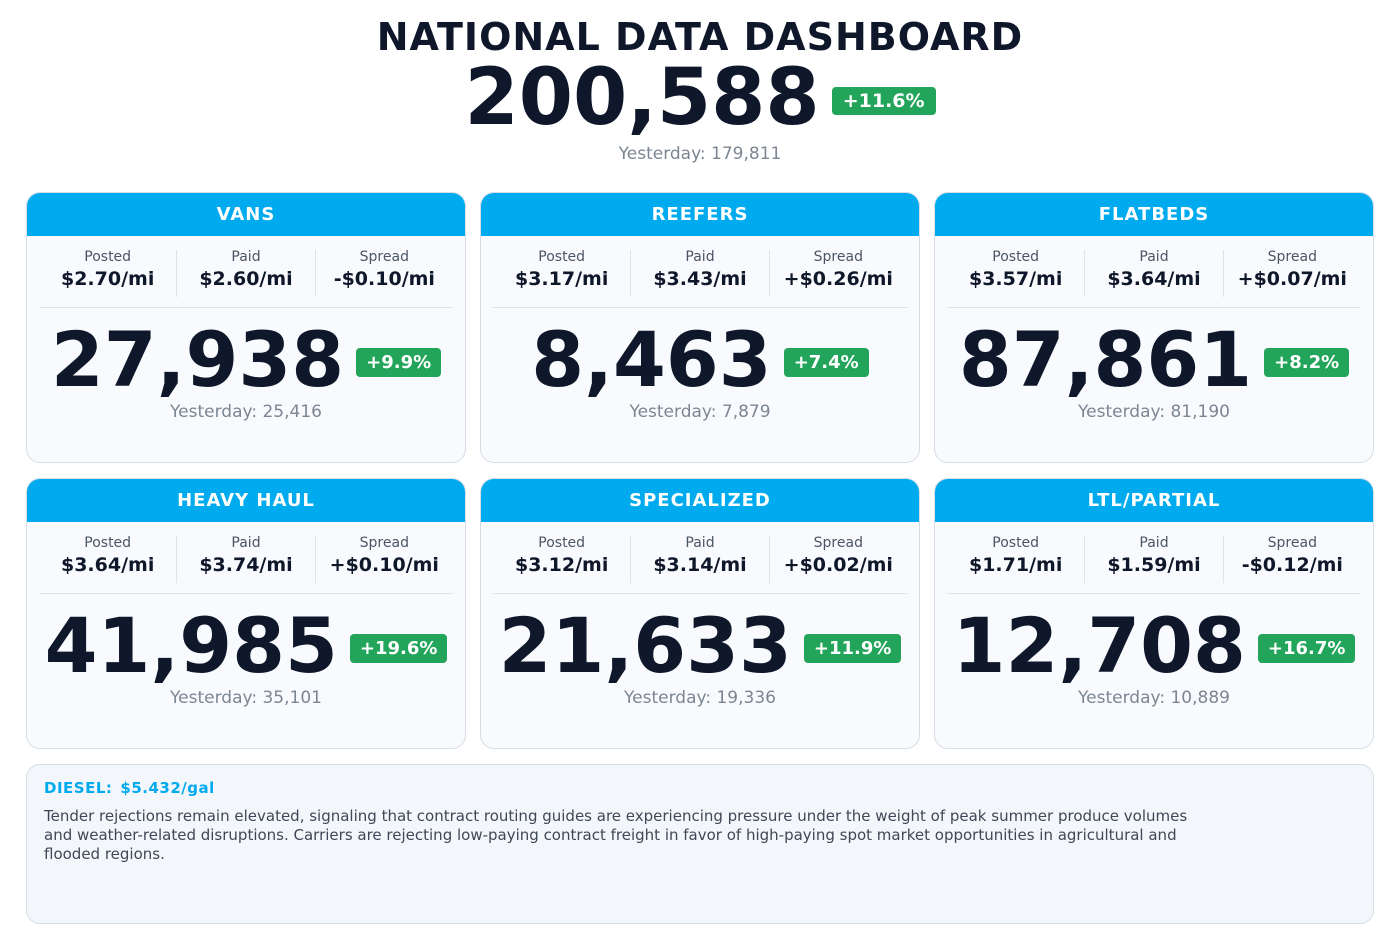  I want to click on card-title: LTL/PARTIAL, so click(1154, 500).